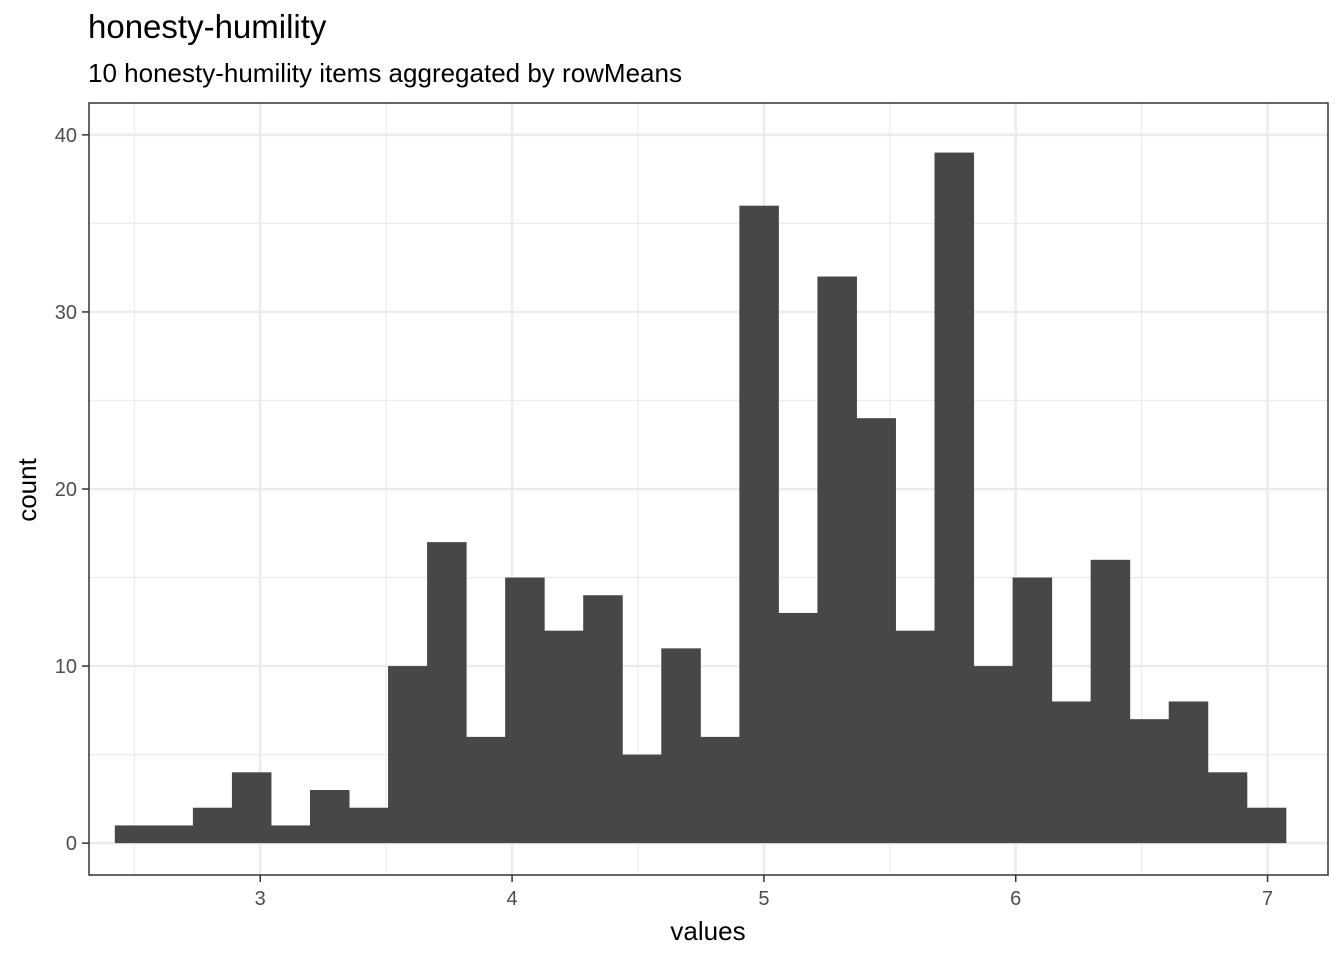 This screenshot has height=960, width=1344. I want to click on x-tick-label: 5, so click(763, 899).